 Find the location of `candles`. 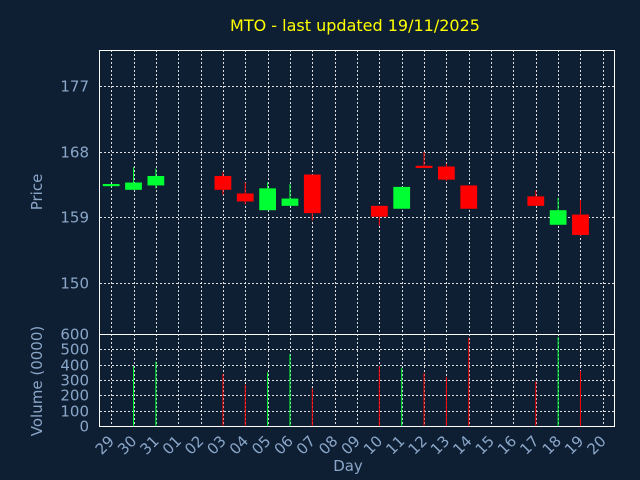

candles is located at coordinates (345, 193).